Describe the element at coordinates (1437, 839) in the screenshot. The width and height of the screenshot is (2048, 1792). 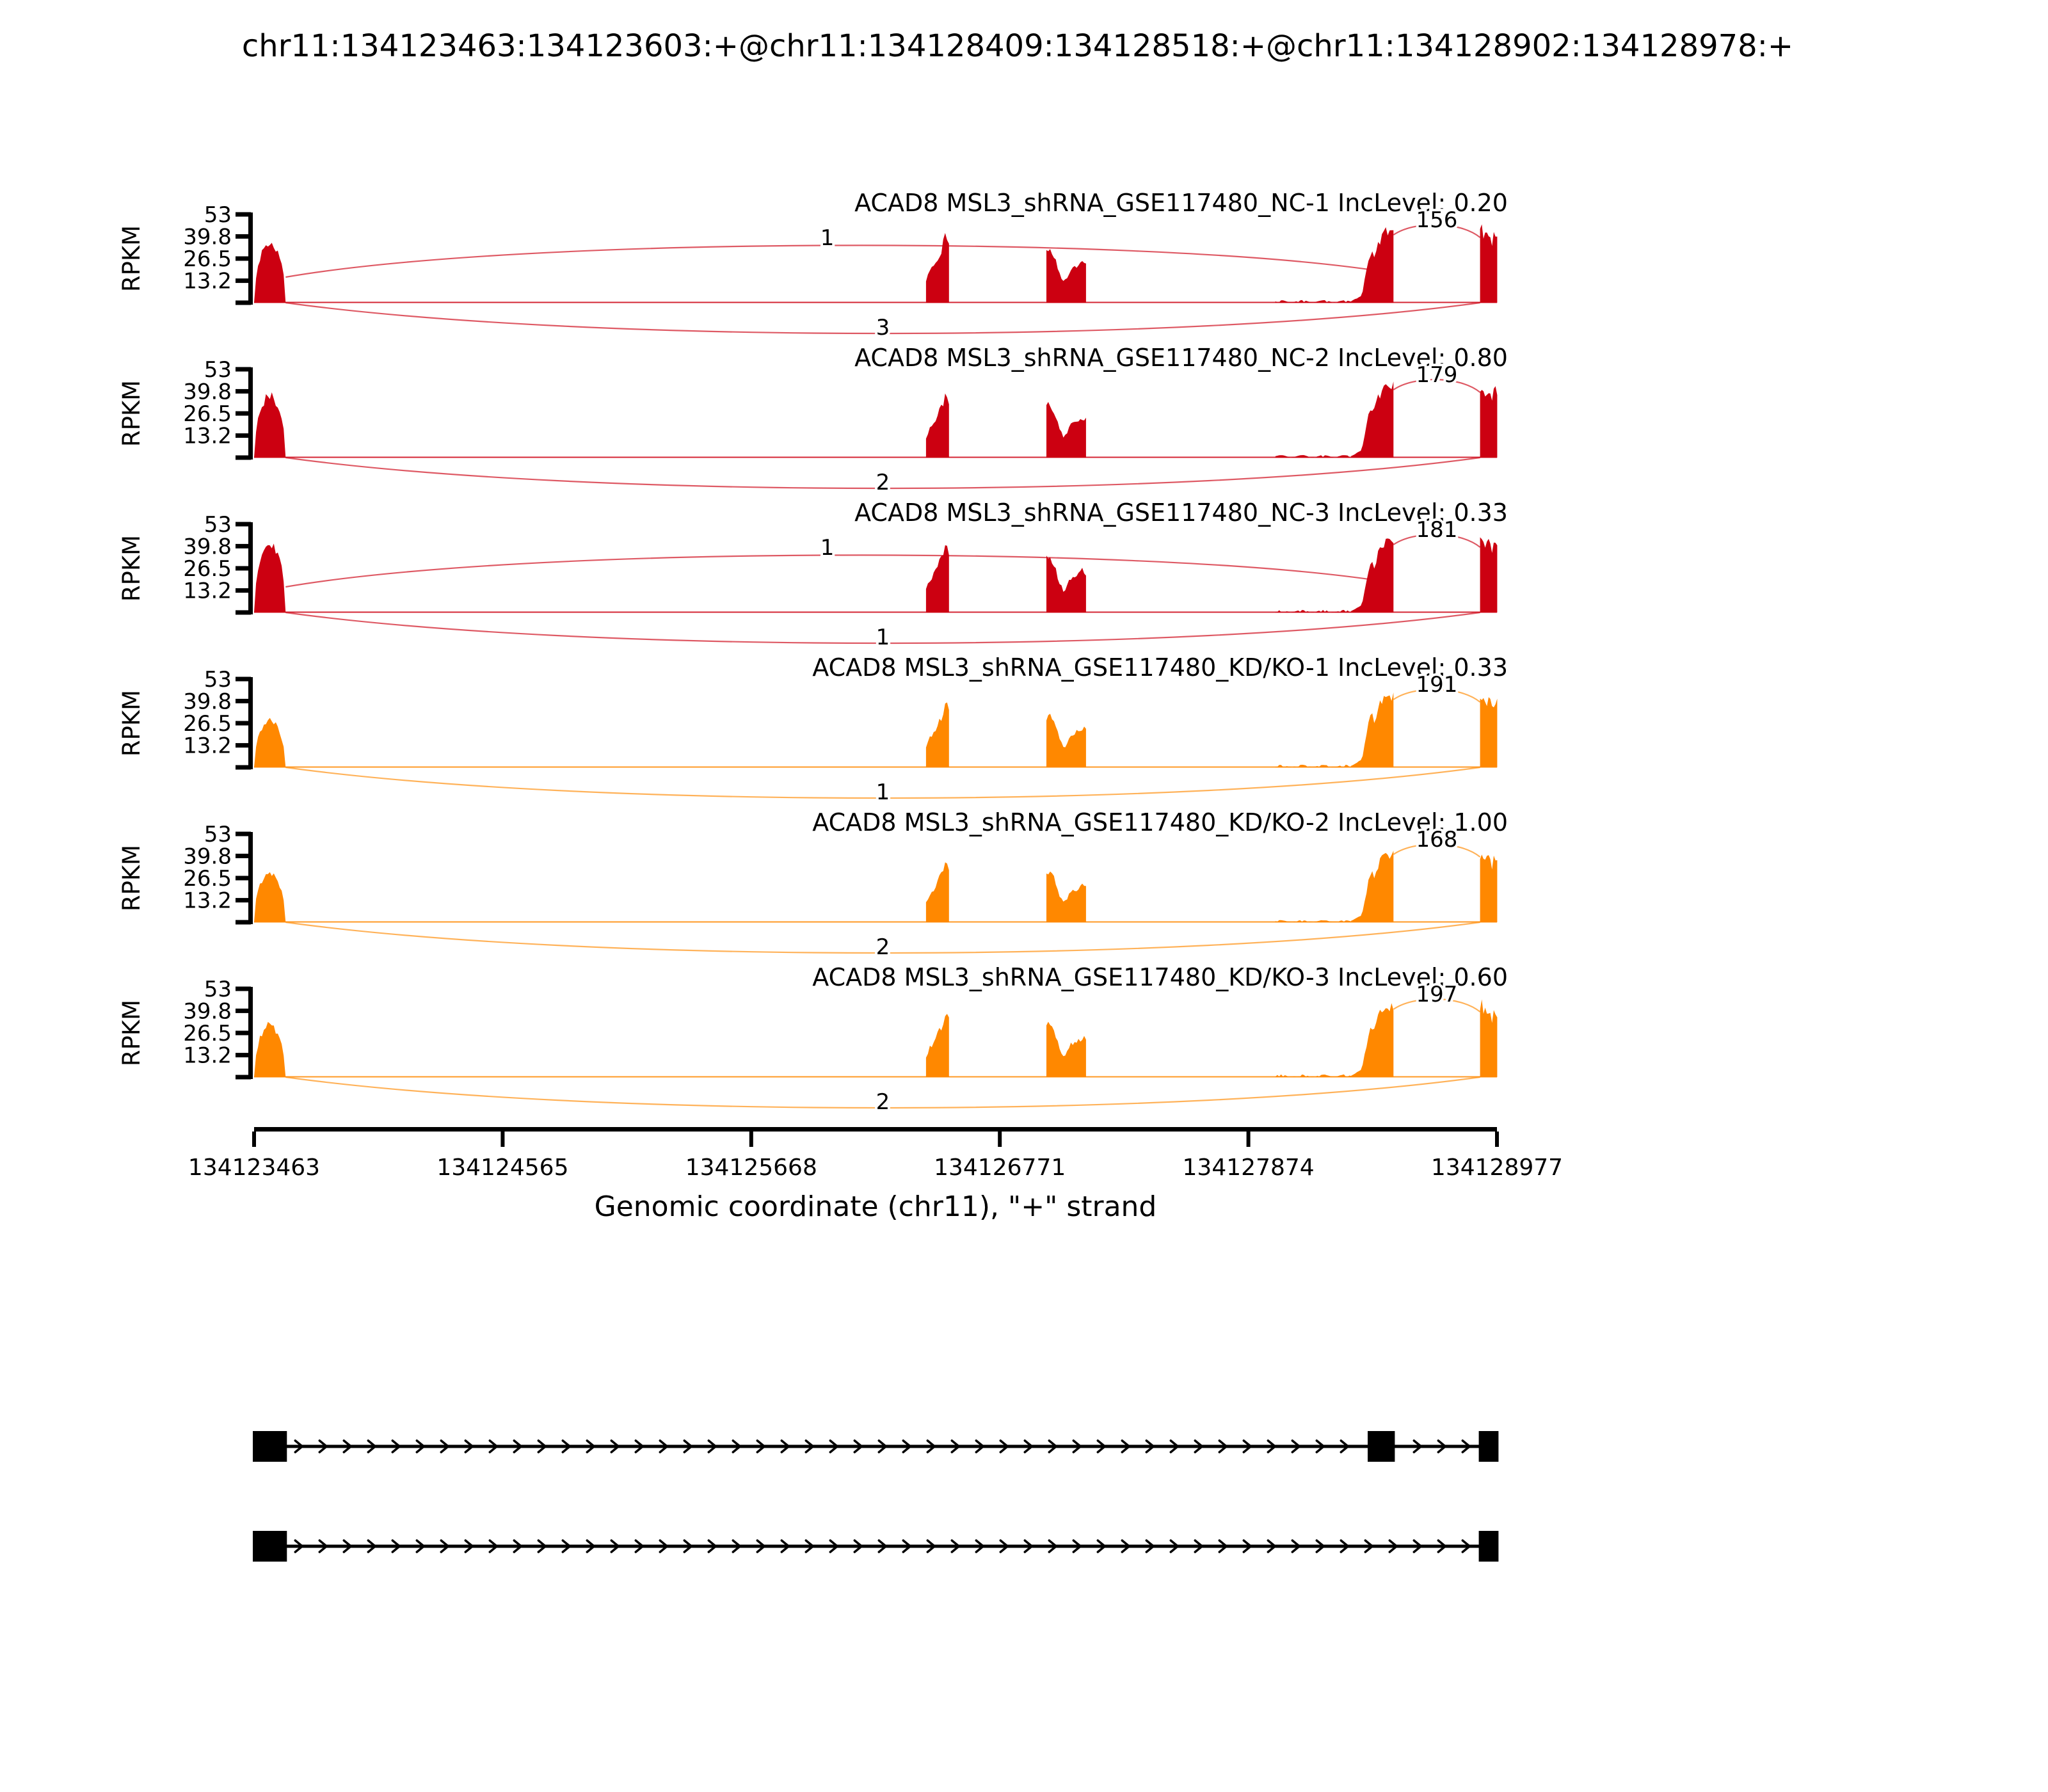
I see `junction-count: 168` at that location.